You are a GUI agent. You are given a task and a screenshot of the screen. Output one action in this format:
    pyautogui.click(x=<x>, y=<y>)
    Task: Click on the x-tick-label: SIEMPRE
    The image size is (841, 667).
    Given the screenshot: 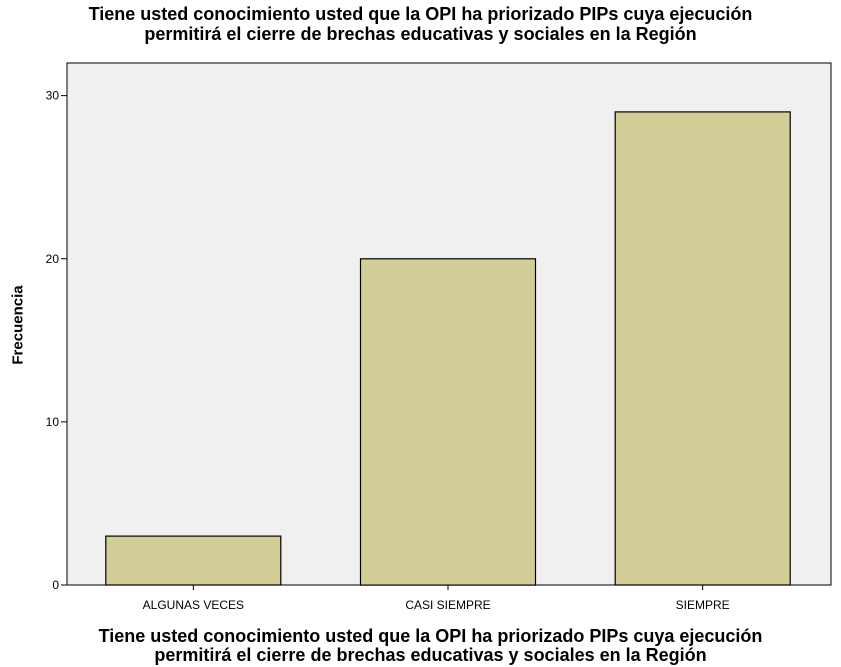 What is the action you would take?
    pyautogui.click(x=703, y=605)
    